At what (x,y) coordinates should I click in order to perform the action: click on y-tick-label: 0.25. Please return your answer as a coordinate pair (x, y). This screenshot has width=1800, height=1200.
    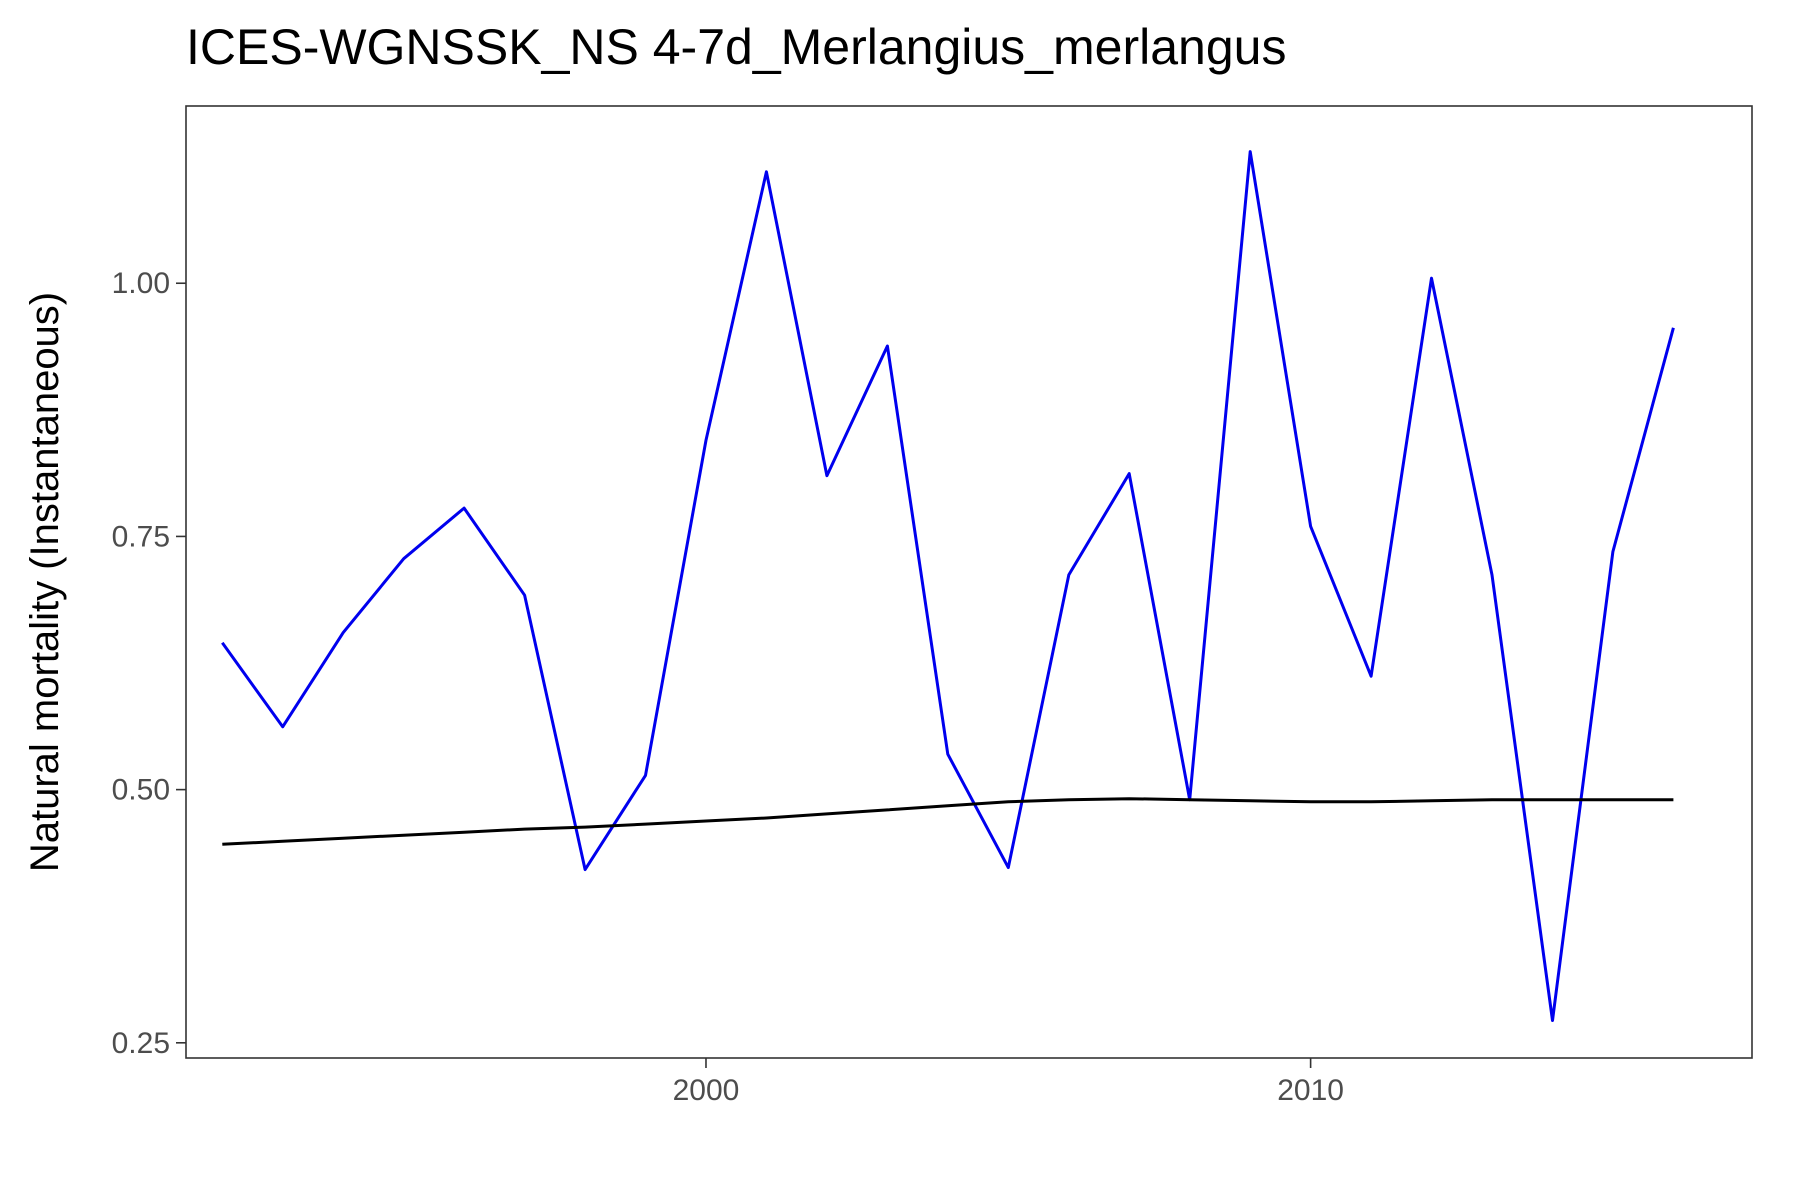
    Looking at the image, I should click on (141, 1043).